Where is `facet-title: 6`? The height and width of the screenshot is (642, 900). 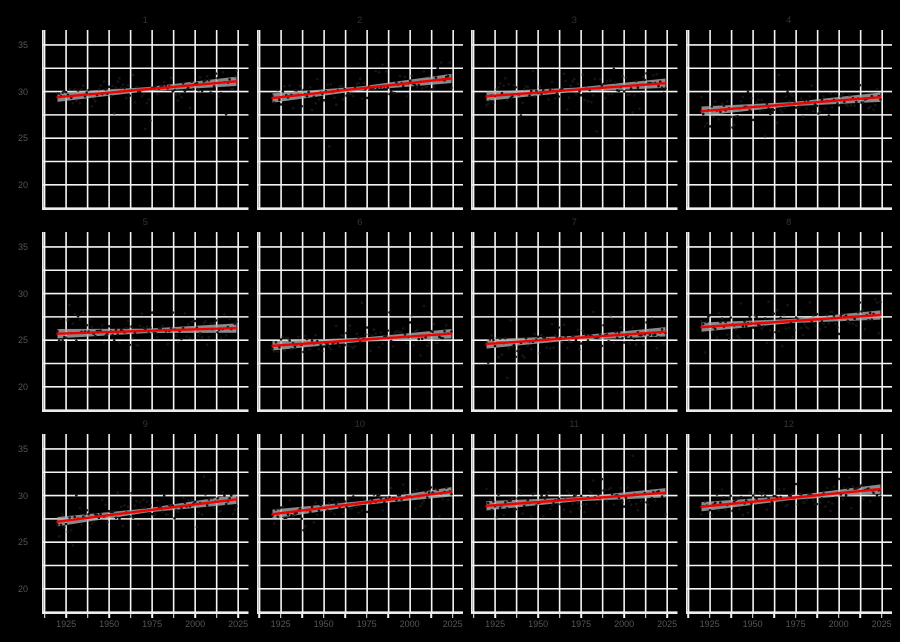 facet-title: 6 is located at coordinates (360, 222).